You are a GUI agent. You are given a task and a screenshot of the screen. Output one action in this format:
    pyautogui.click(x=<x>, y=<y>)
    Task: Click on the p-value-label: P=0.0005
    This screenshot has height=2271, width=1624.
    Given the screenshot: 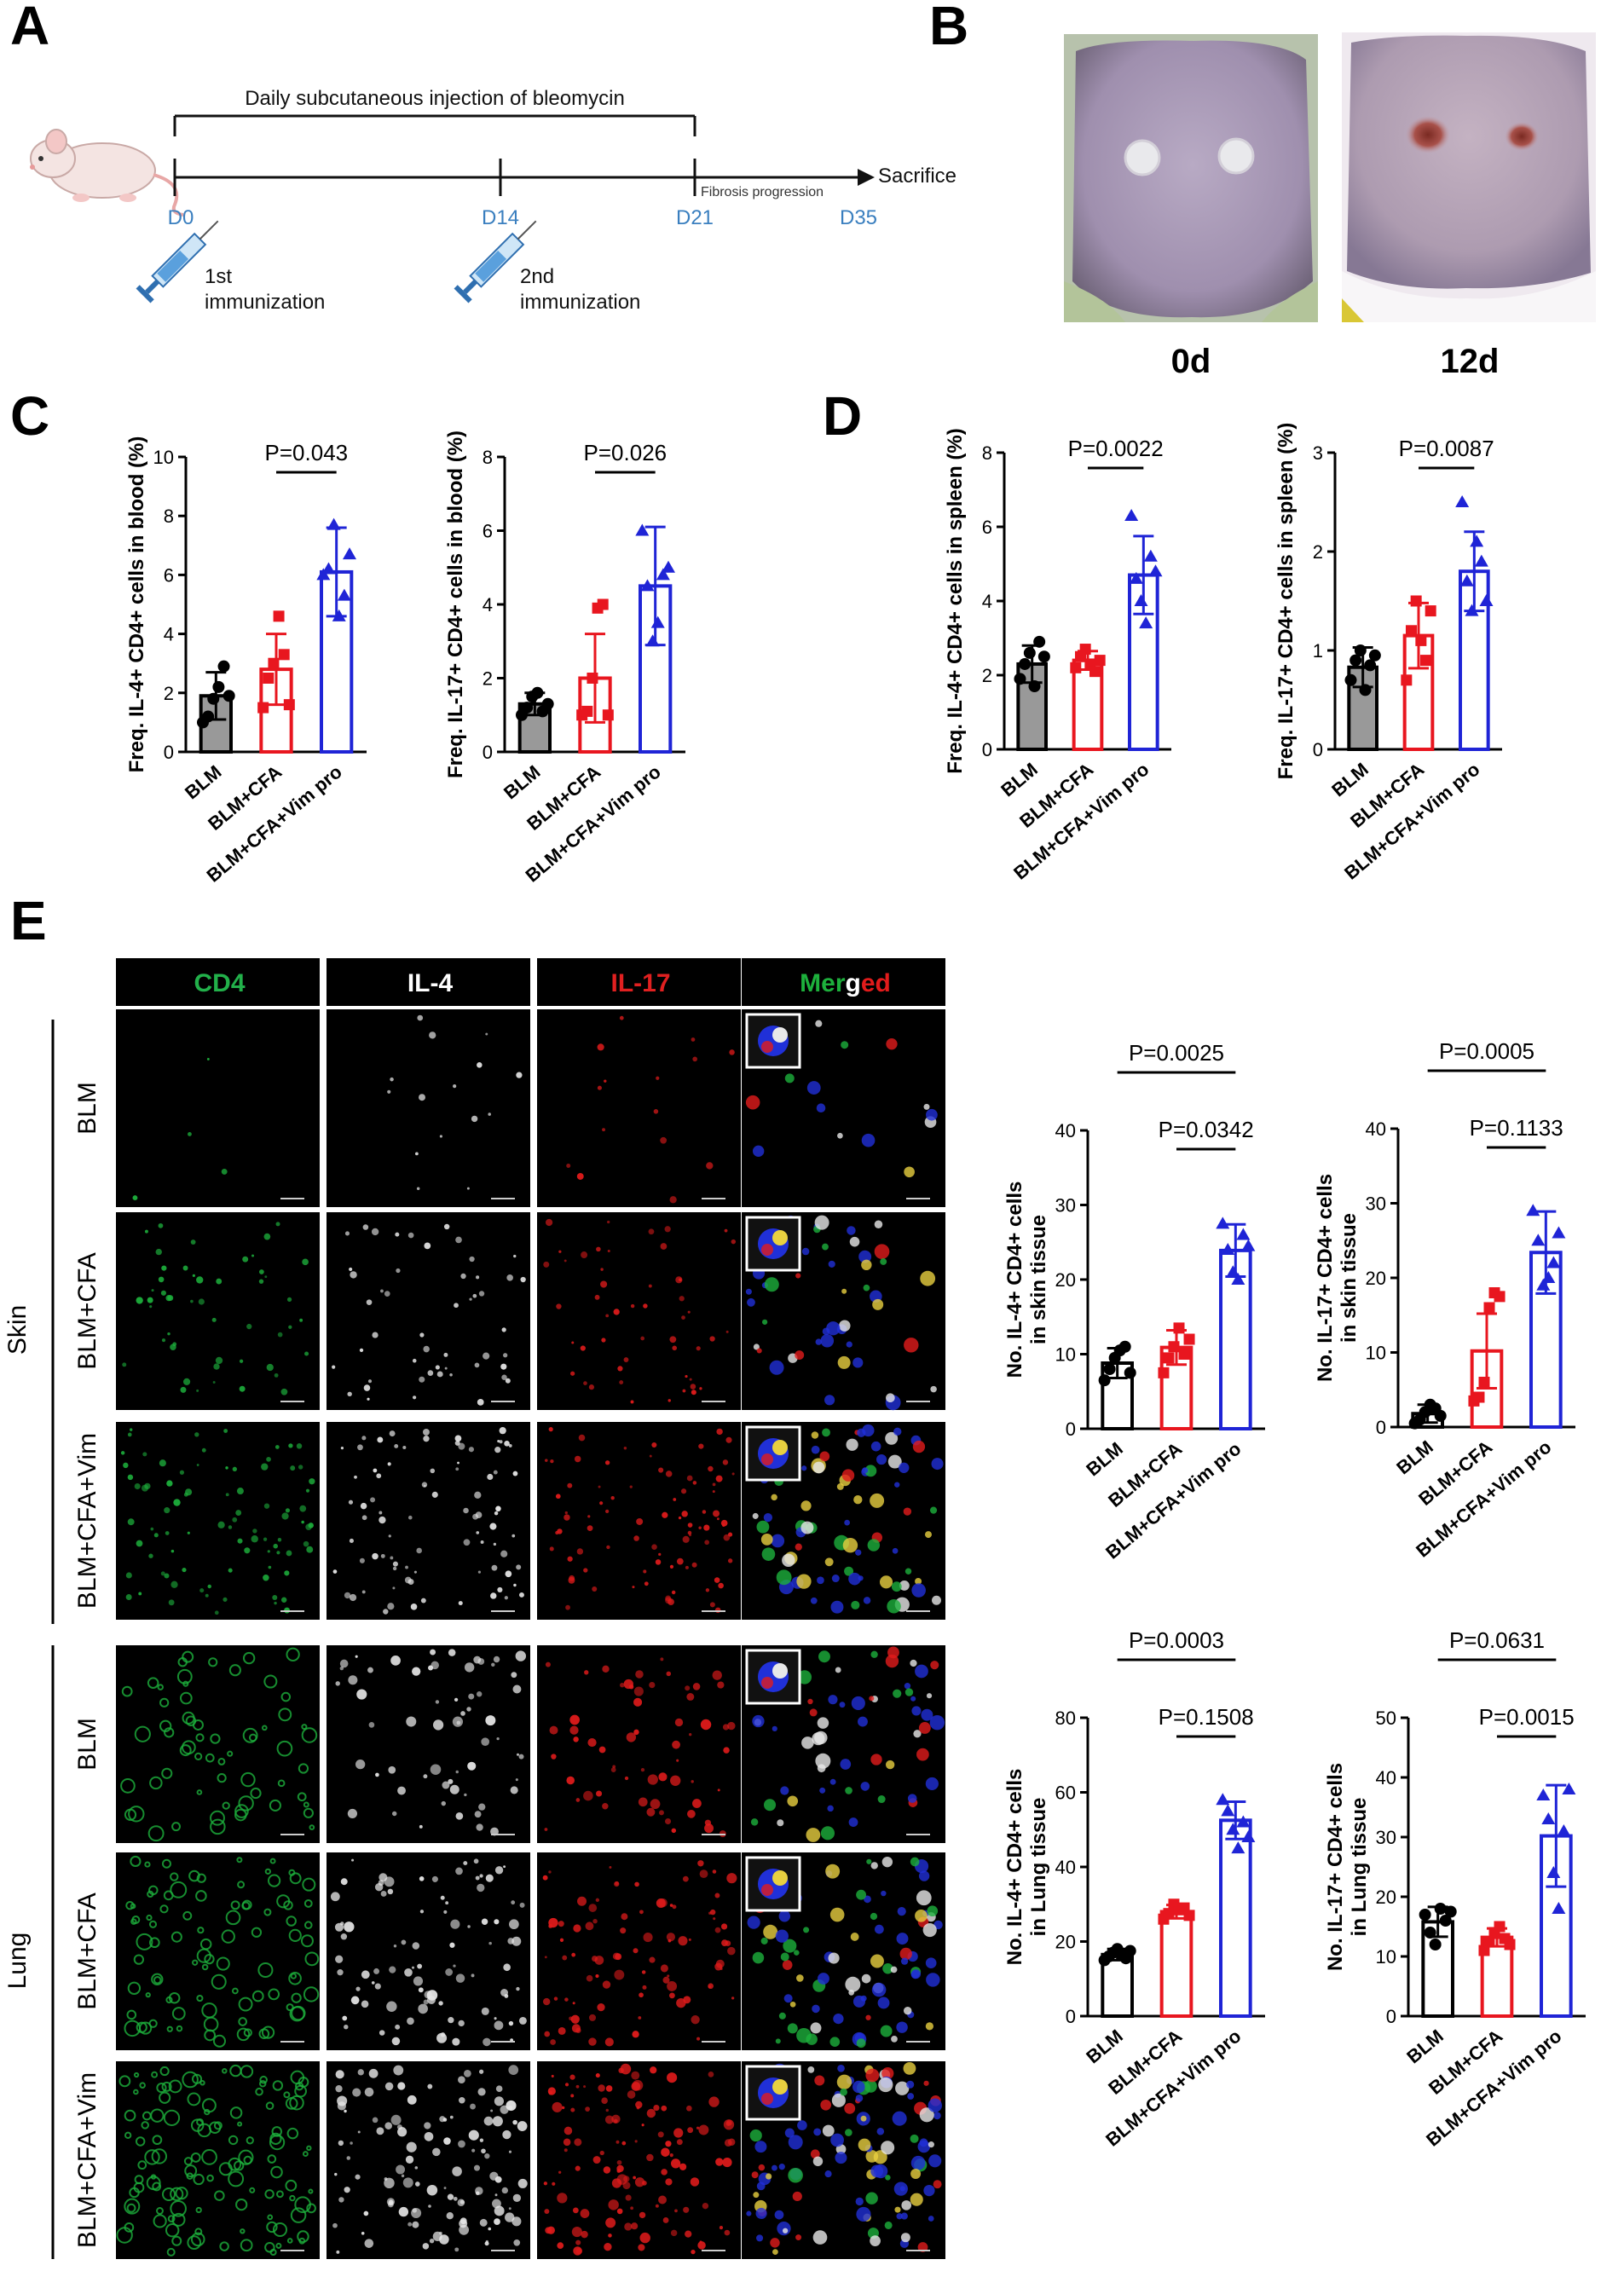 What is the action you would take?
    pyautogui.click(x=1486, y=1051)
    